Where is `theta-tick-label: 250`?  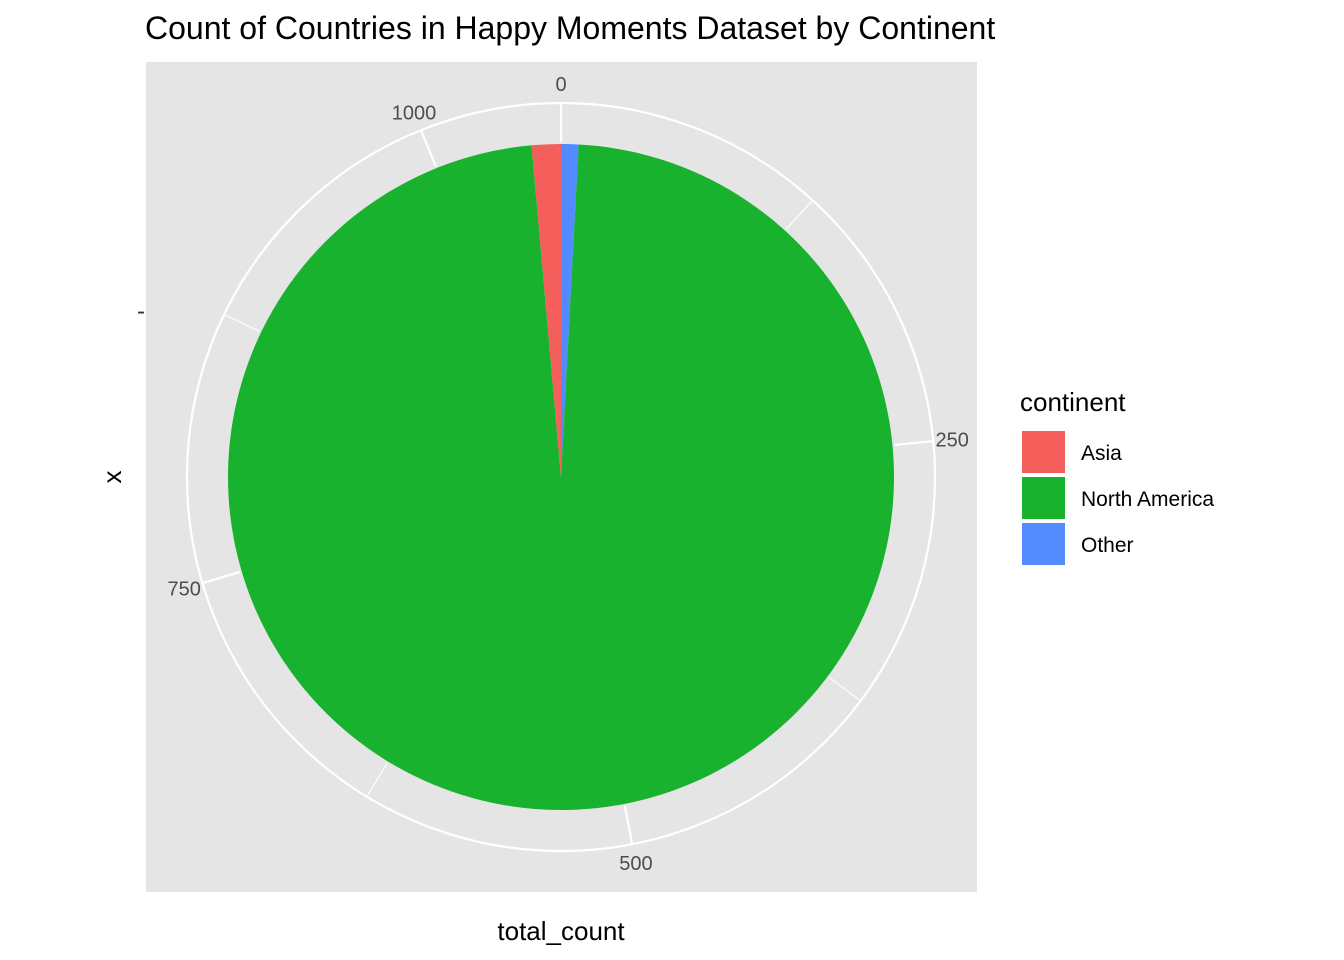 theta-tick-label: 250 is located at coordinates (952, 440).